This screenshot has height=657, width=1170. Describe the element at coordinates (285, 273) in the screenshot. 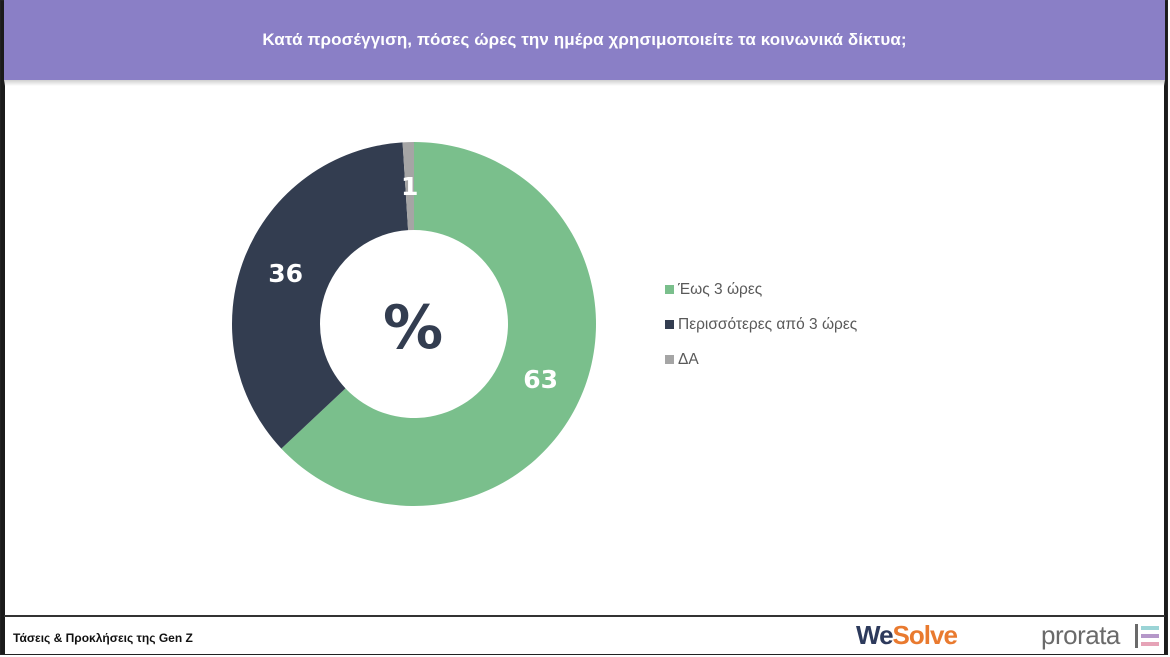

I see `slice-value-label-2: 36` at that location.